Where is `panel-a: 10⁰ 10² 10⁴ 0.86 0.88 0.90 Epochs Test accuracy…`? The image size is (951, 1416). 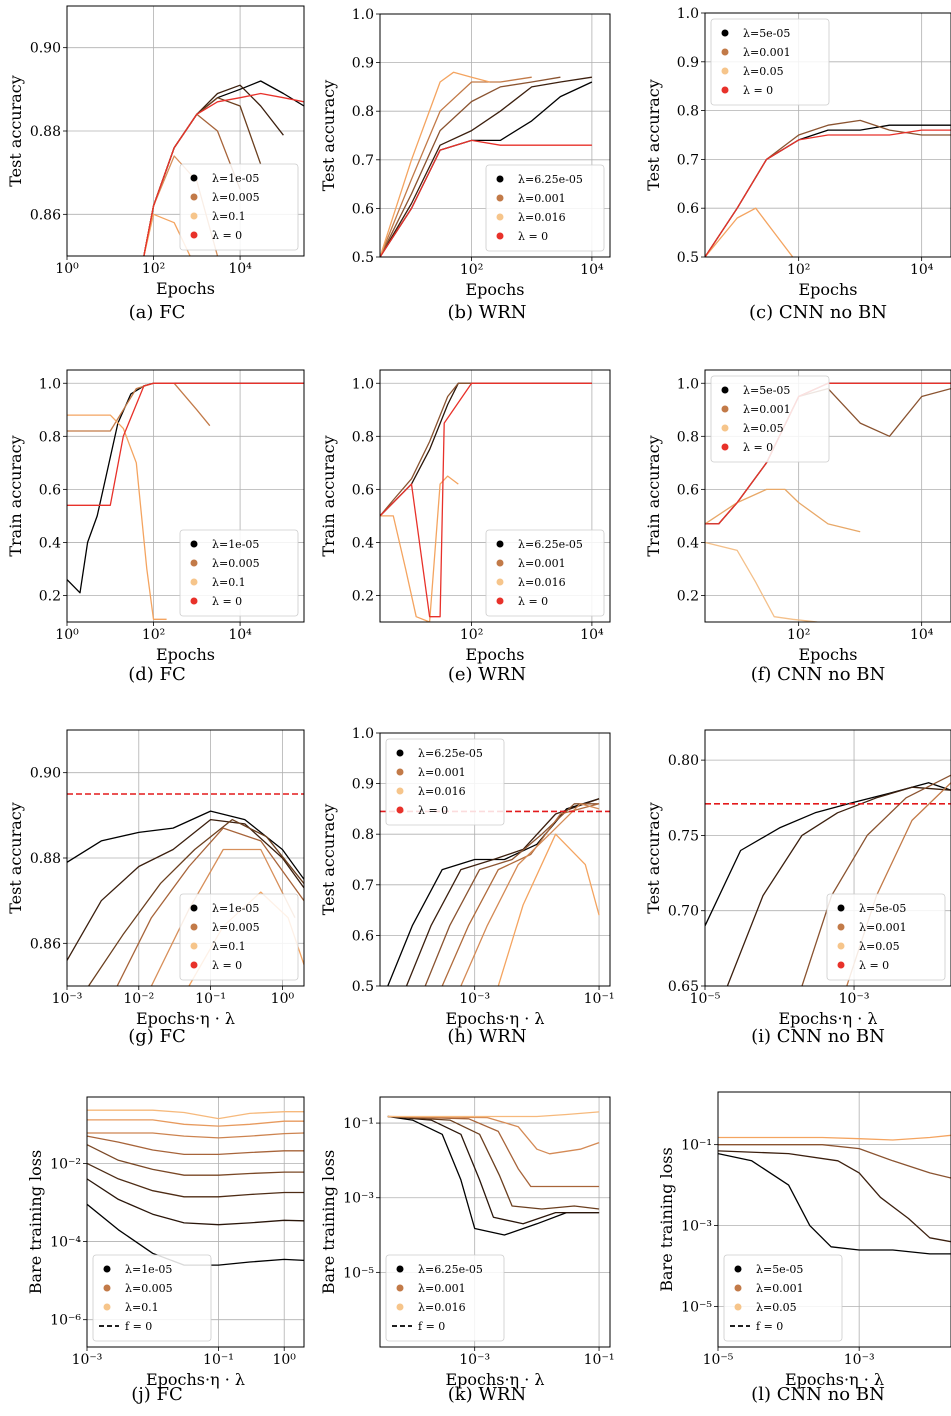 panel-a: 10⁰ 10² 10⁴ 0.86 0.88 0.90 Epochs Test accuracy… is located at coordinates (155, 164).